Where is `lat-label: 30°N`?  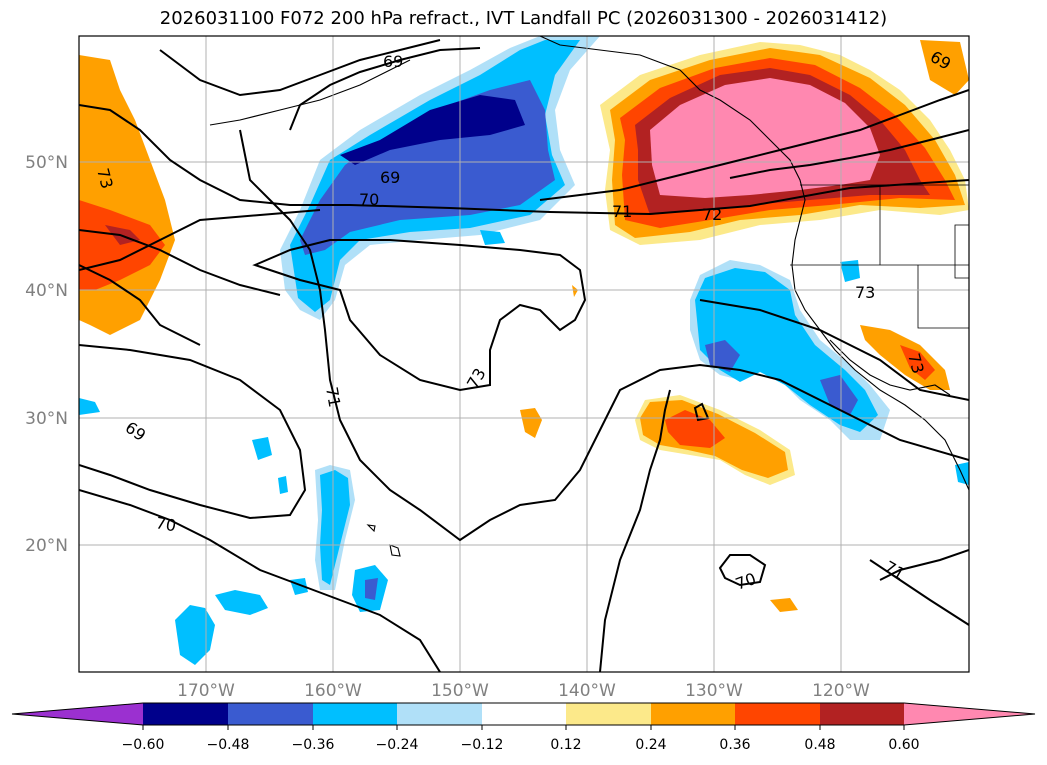 lat-label: 30°N is located at coordinates (46, 419).